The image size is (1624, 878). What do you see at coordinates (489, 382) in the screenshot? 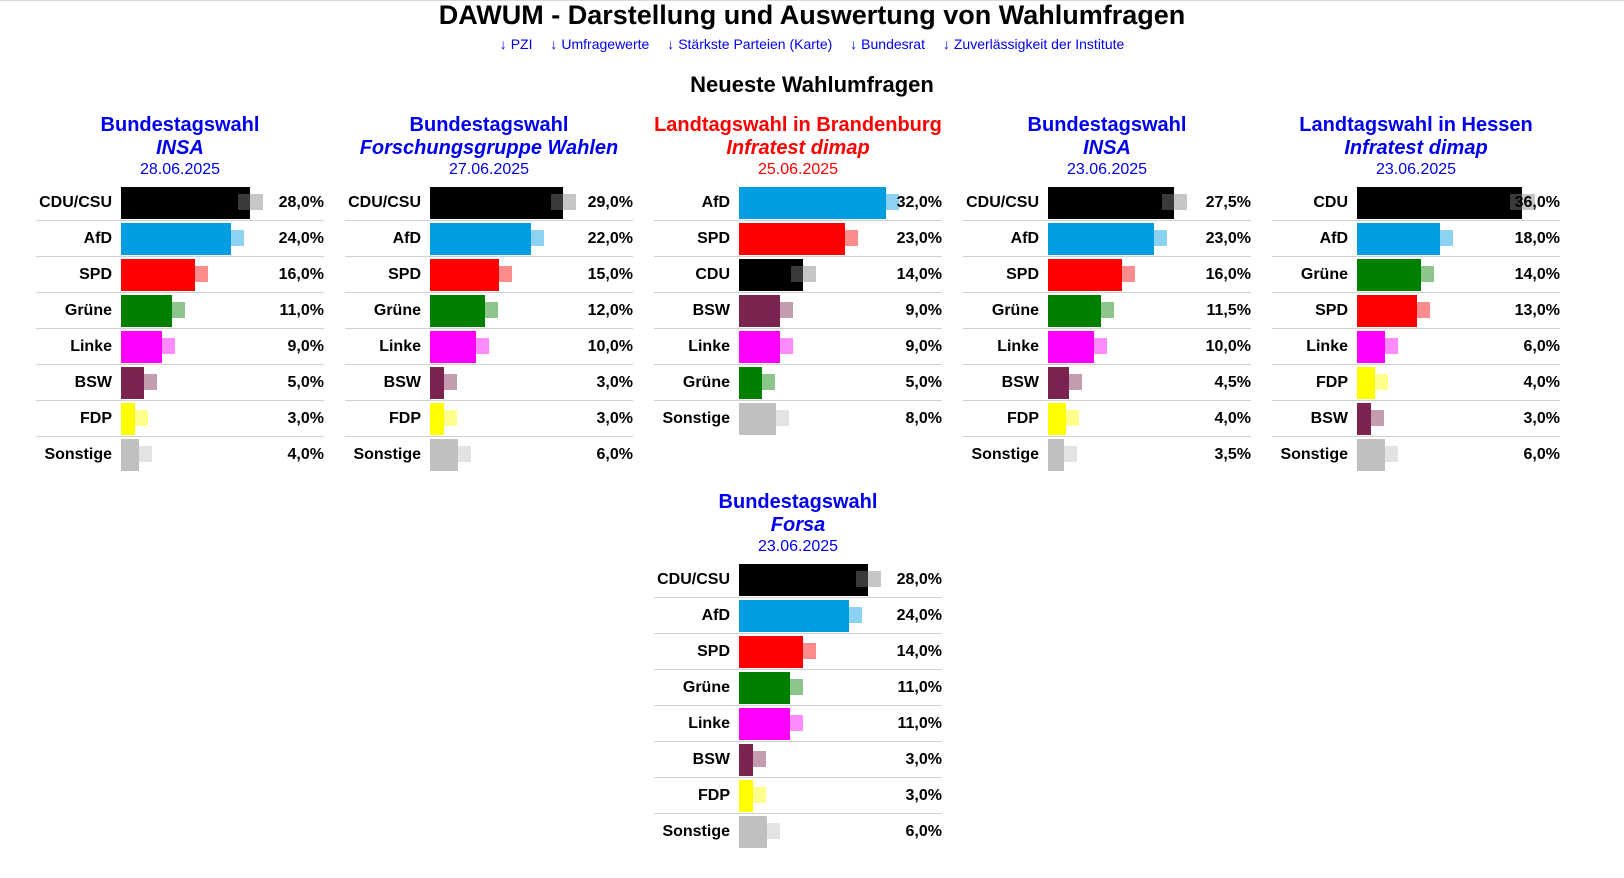
I see `party-row: BSW 3,0%` at bounding box center [489, 382].